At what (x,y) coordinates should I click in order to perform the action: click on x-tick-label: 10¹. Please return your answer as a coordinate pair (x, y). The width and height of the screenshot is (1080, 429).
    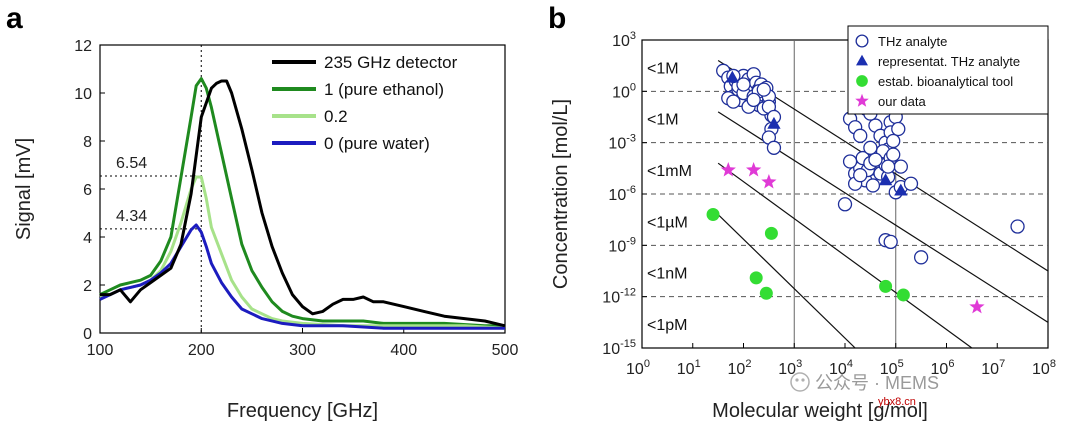
    Looking at the image, I should click on (689, 368).